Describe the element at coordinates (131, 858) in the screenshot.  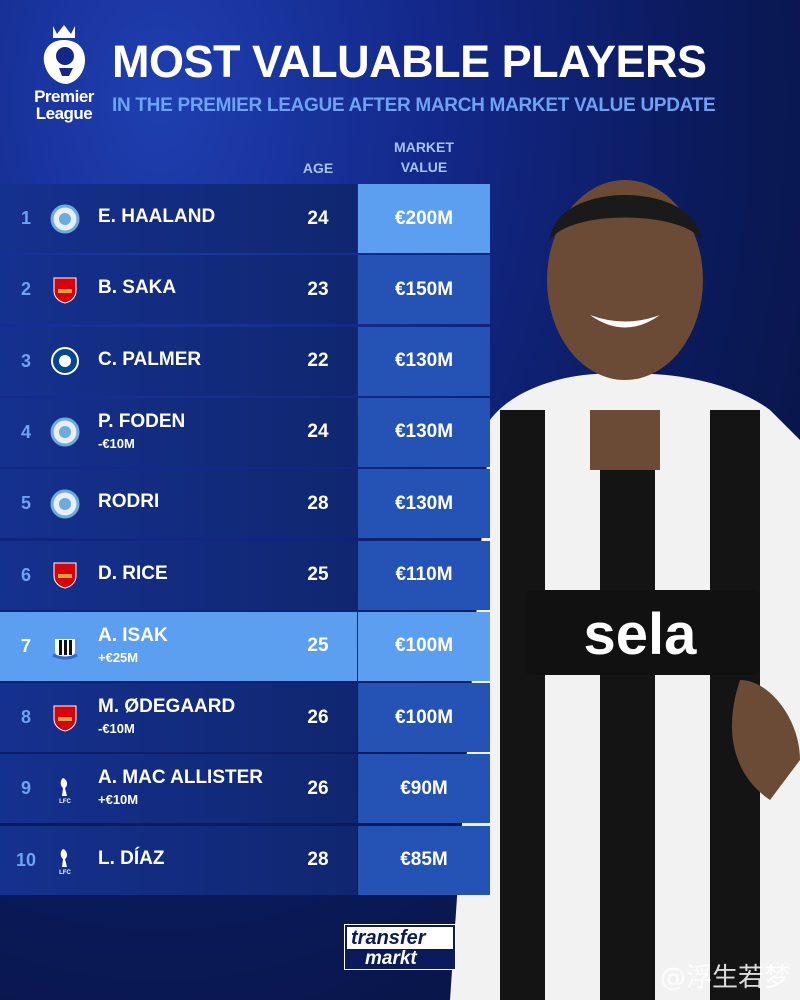
I see `player-name: L. DÍAZ` at that location.